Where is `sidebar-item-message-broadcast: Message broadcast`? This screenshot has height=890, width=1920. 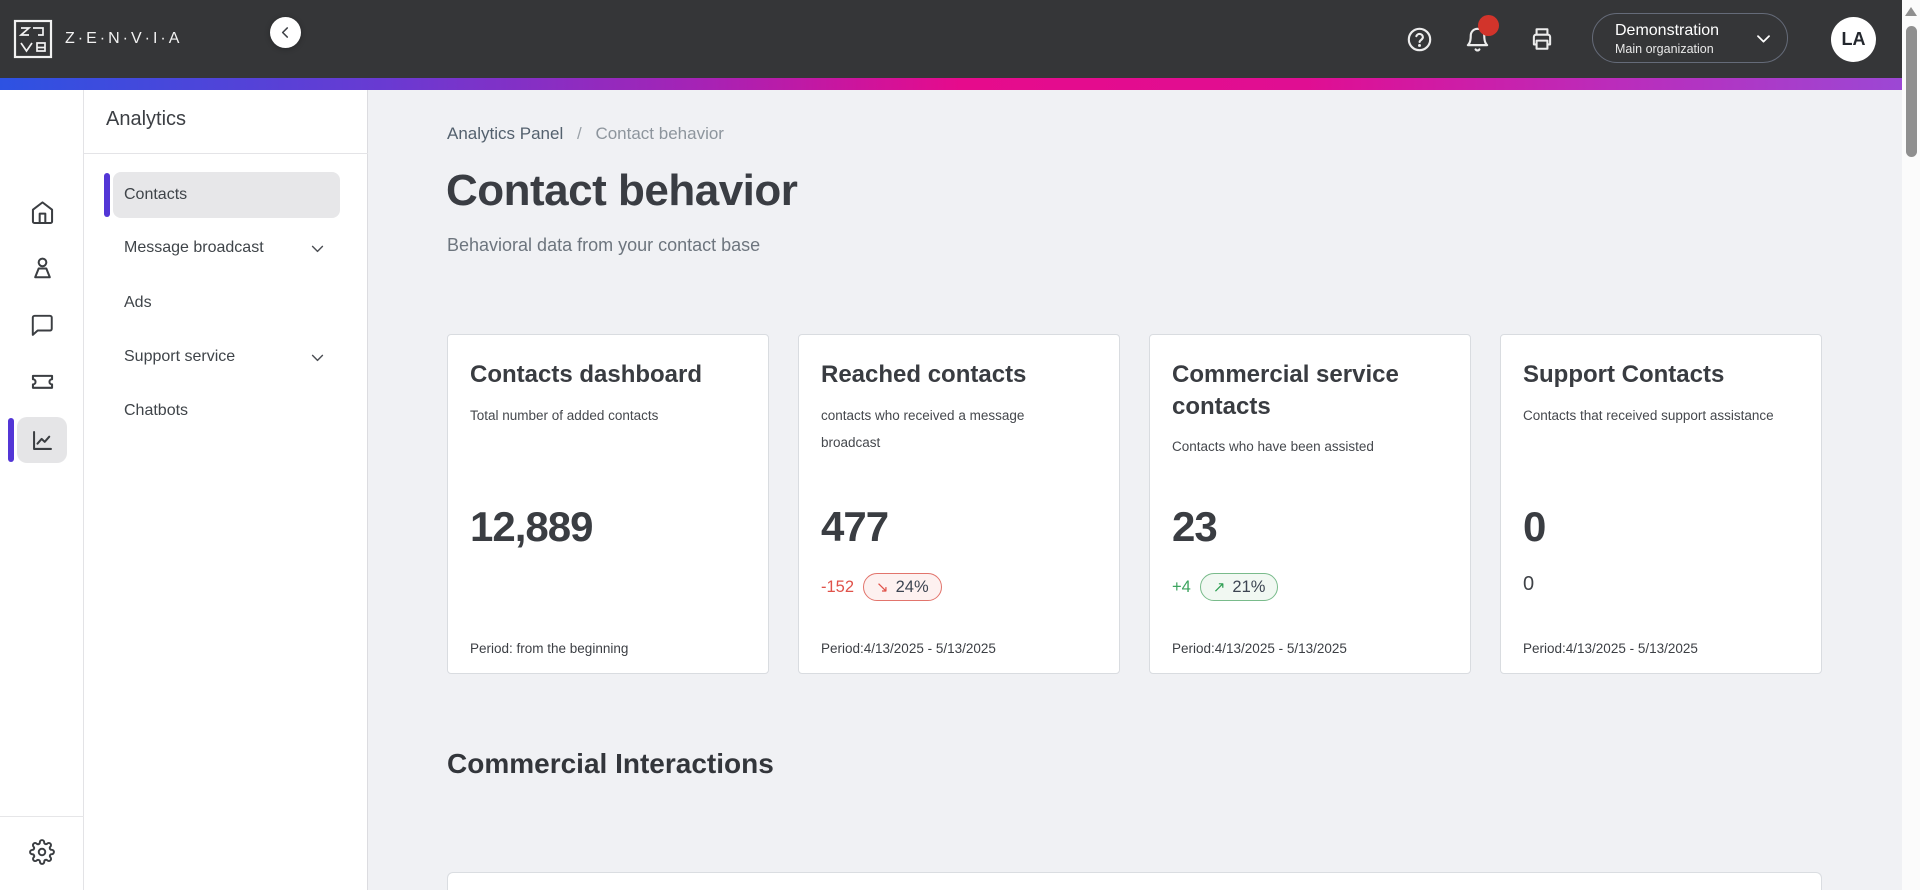 sidebar-item-message-broadcast: Message broadcast is located at coordinates (226, 248).